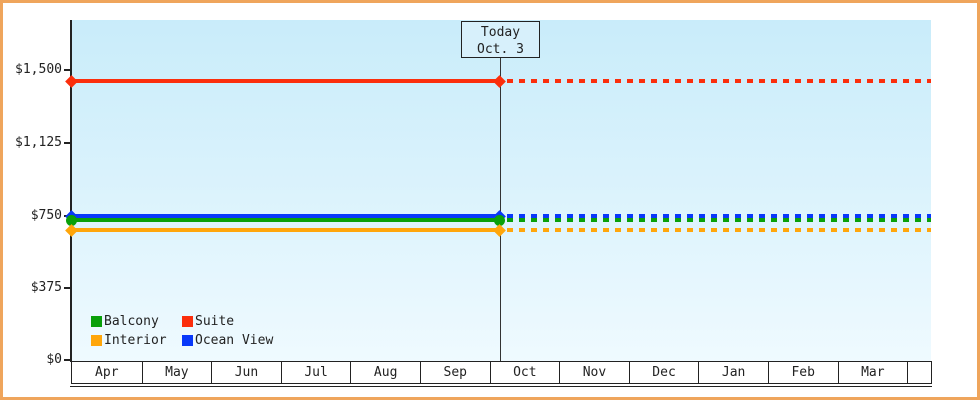 This screenshot has width=980, height=400. What do you see at coordinates (594, 372) in the screenshot?
I see `month-cell-nov: Nov` at bounding box center [594, 372].